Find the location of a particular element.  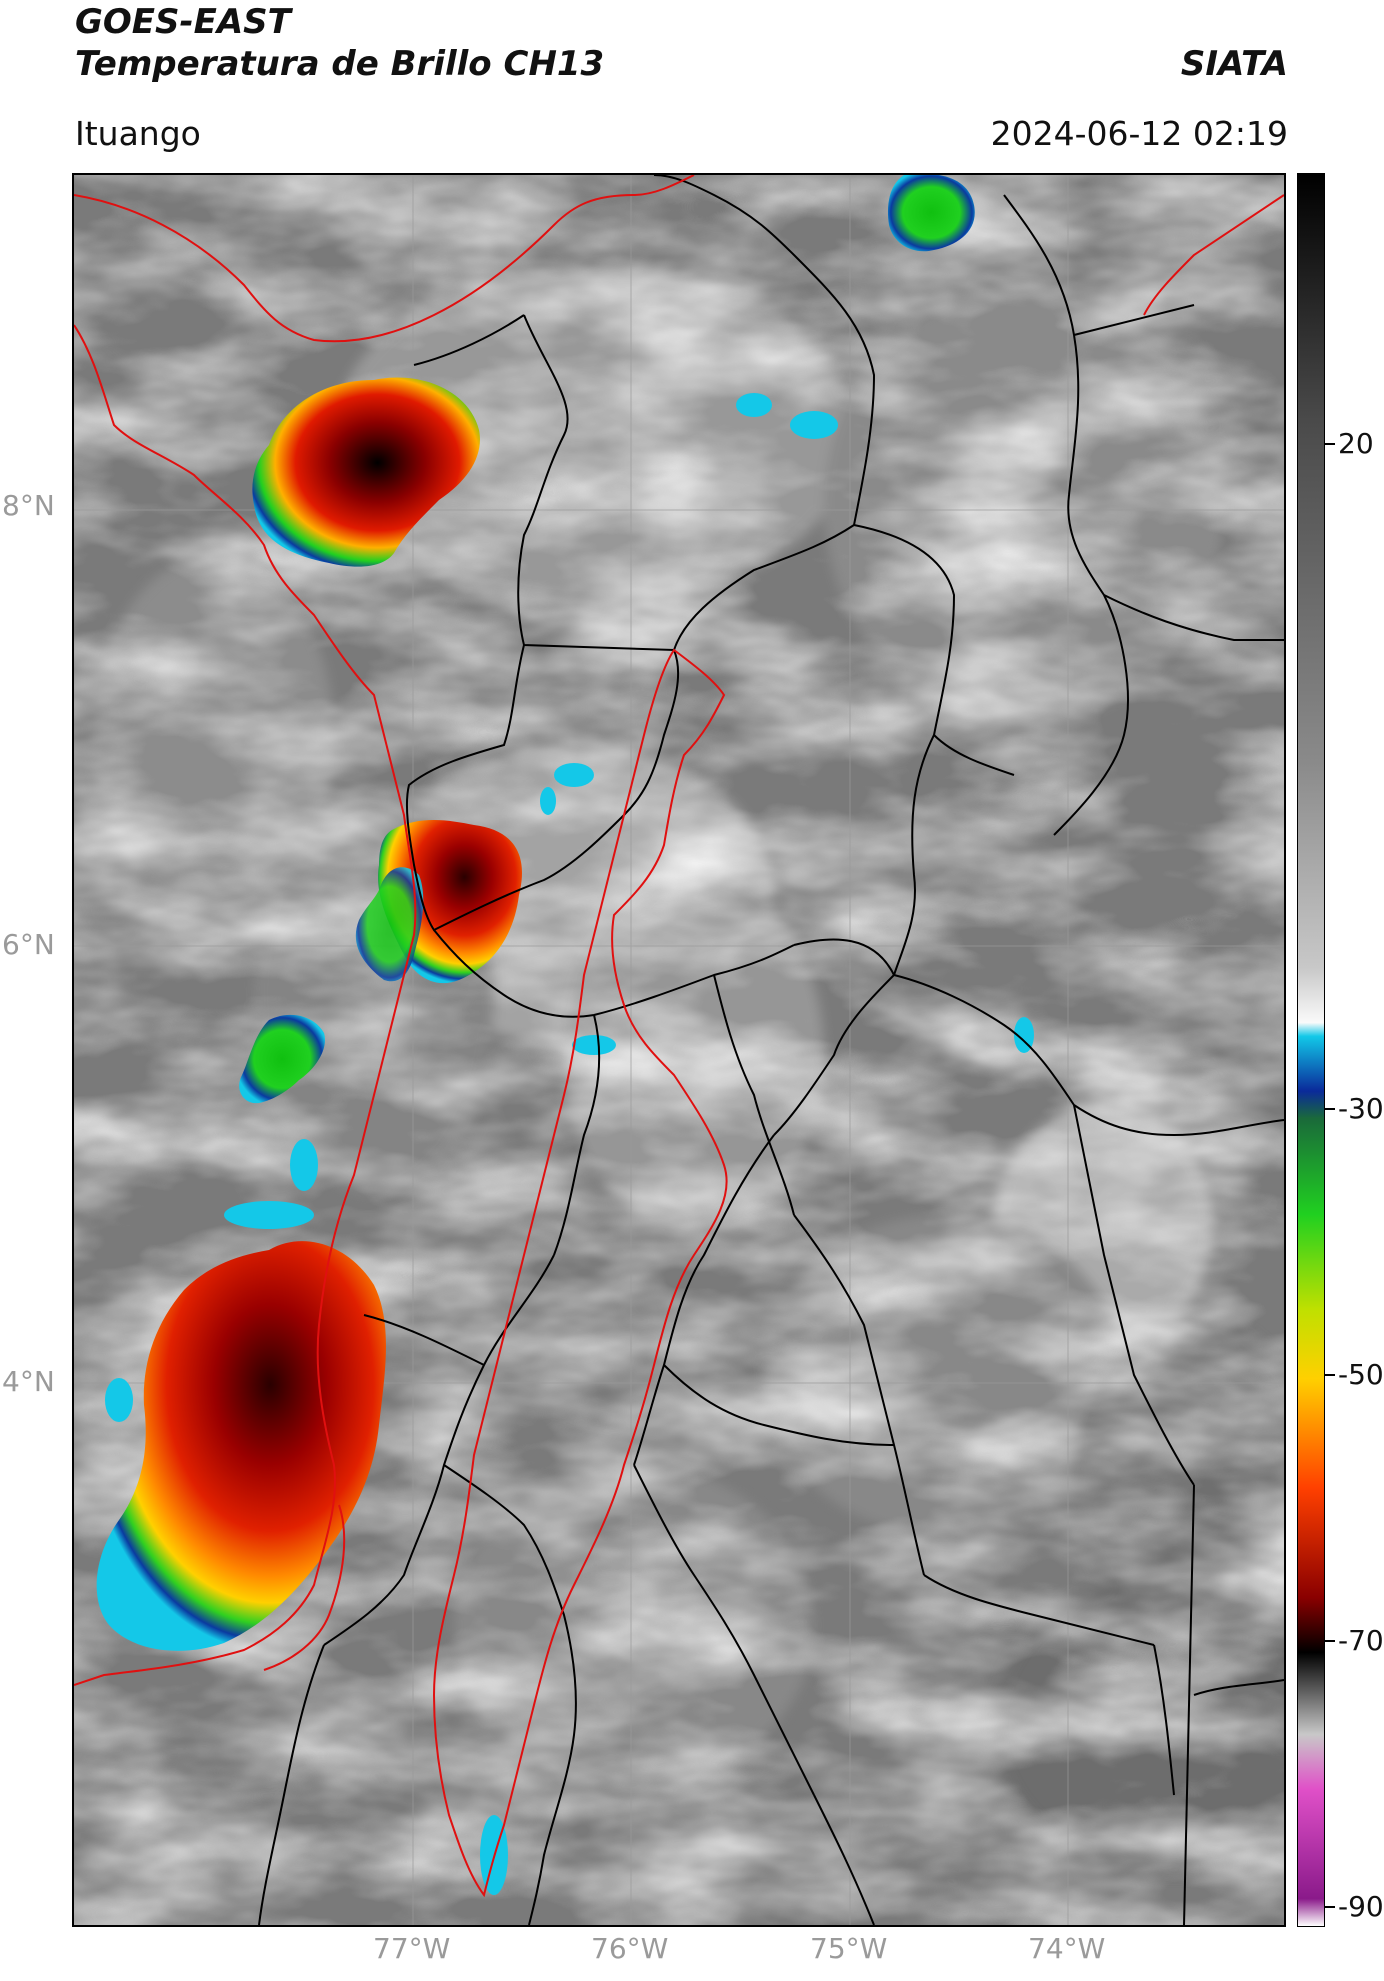

title-satellite: GOES-EAST is located at coordinates (183, 22).